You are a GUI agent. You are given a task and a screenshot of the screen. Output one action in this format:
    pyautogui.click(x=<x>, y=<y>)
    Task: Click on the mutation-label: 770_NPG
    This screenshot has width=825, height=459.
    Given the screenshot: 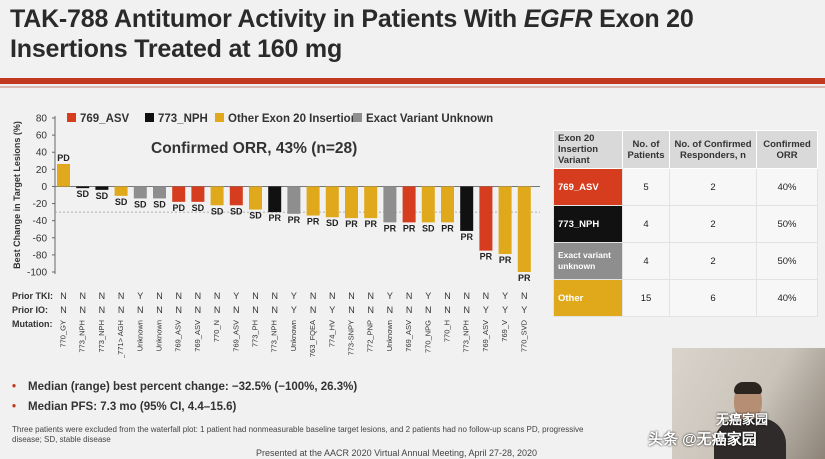 What is the action you would take?
    pyautogui.click(x=427, y=336)
    